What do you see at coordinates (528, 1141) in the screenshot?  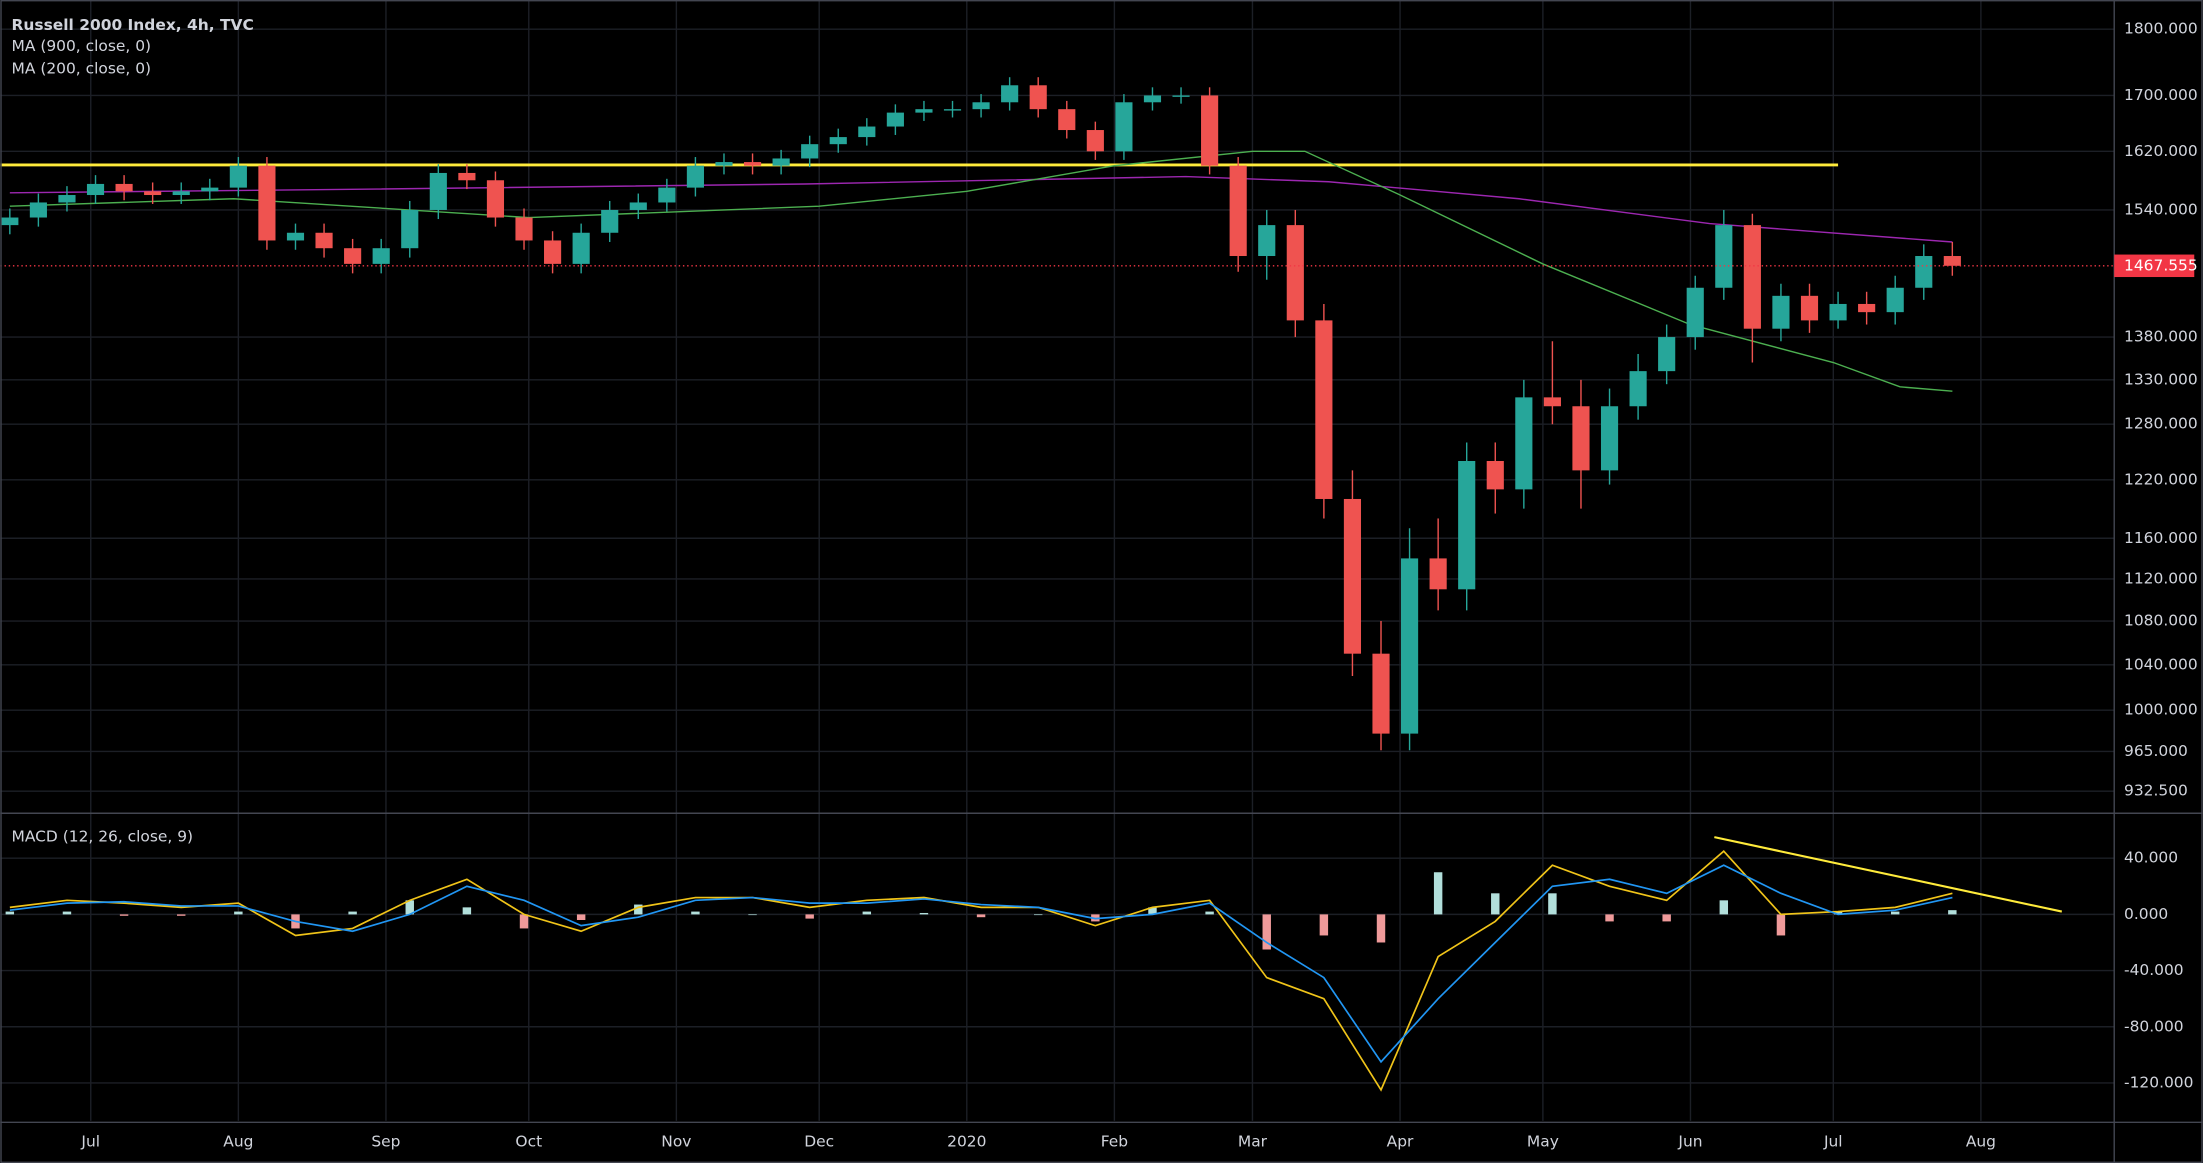 I see `x-tick-label: Oct` at bounding box center [528, 1141].